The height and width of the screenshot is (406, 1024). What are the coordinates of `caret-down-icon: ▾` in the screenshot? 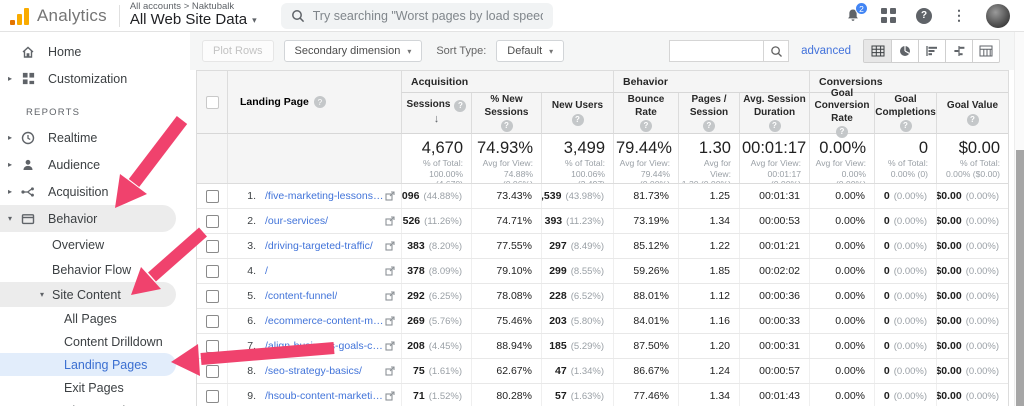 It's located at (9, 218).